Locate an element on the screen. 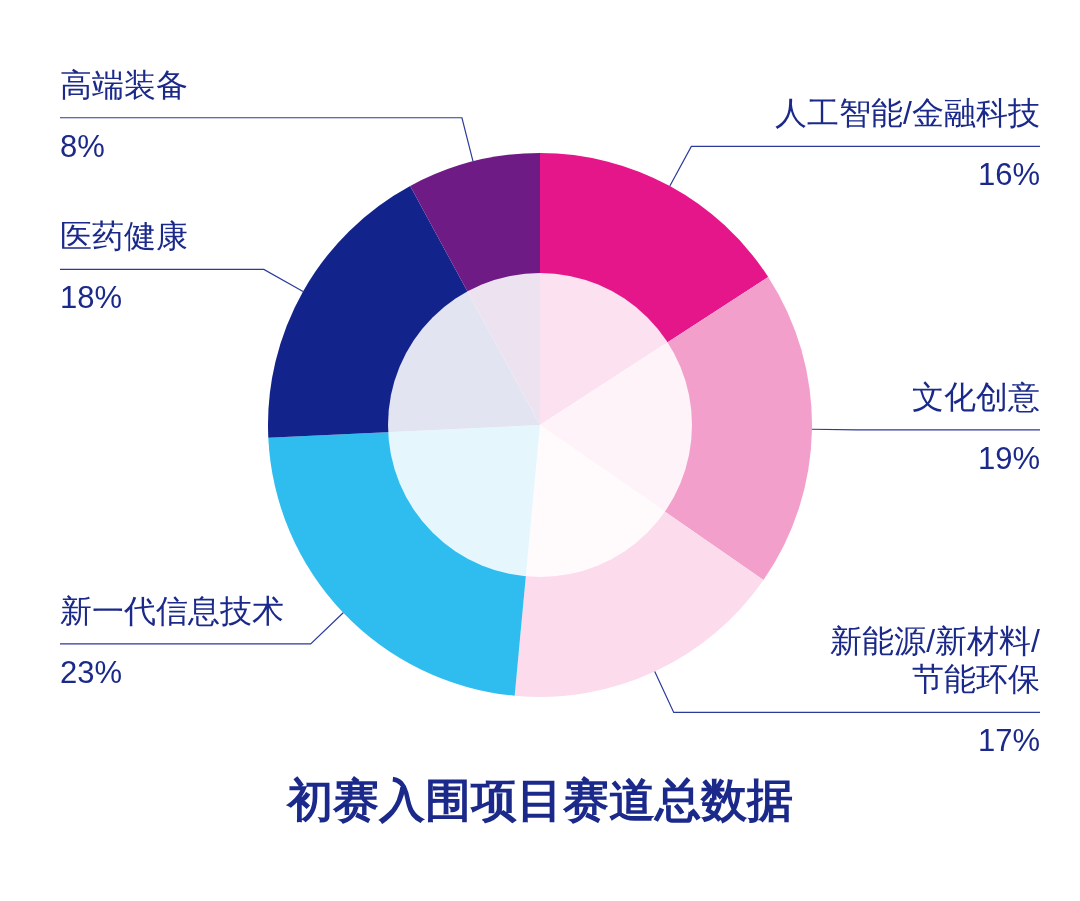 The image size is (1080, 901). slice-label: 新一代信息技术 is located at coordinates (172, 610).